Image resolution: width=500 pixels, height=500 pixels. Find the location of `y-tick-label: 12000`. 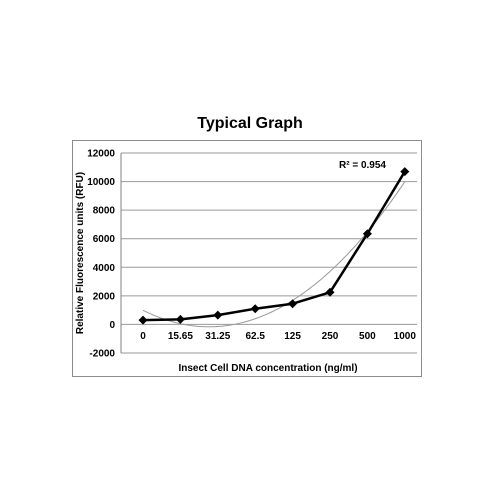

y-tick-label: 12000 is located at coordinates (101, 154).